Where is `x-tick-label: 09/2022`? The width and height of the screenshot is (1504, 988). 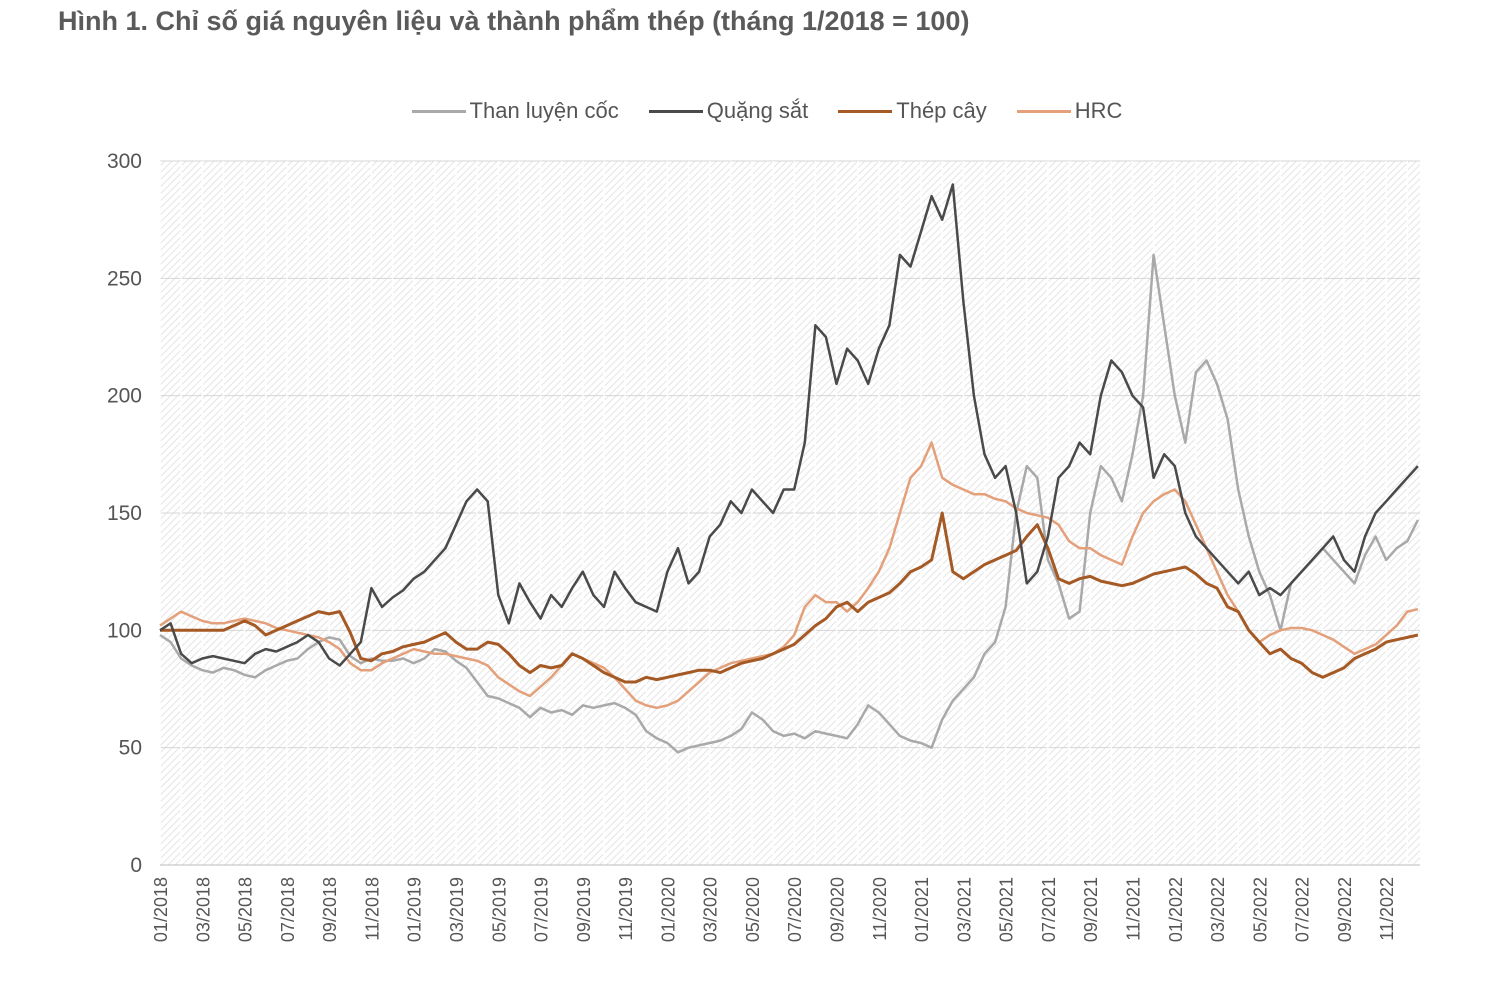
x-tick-label: 09/2022 is located at coordinates (1345, 909).